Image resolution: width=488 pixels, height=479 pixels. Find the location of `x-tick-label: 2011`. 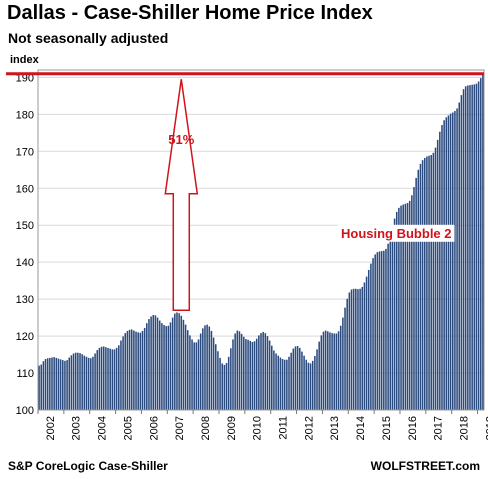

x-tick-label: 2011 is located at coordinates (284, 428).